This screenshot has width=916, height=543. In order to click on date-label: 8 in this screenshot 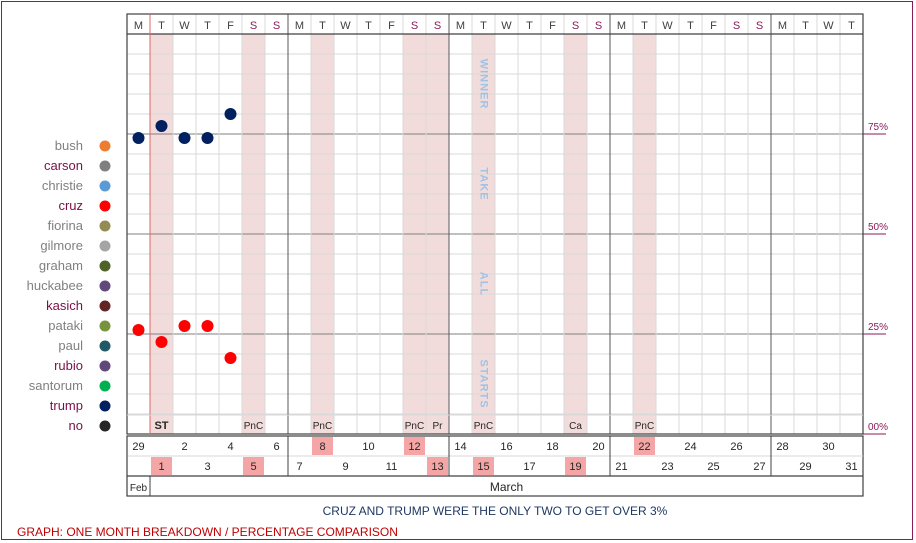, I will do `click(322, 447)`.